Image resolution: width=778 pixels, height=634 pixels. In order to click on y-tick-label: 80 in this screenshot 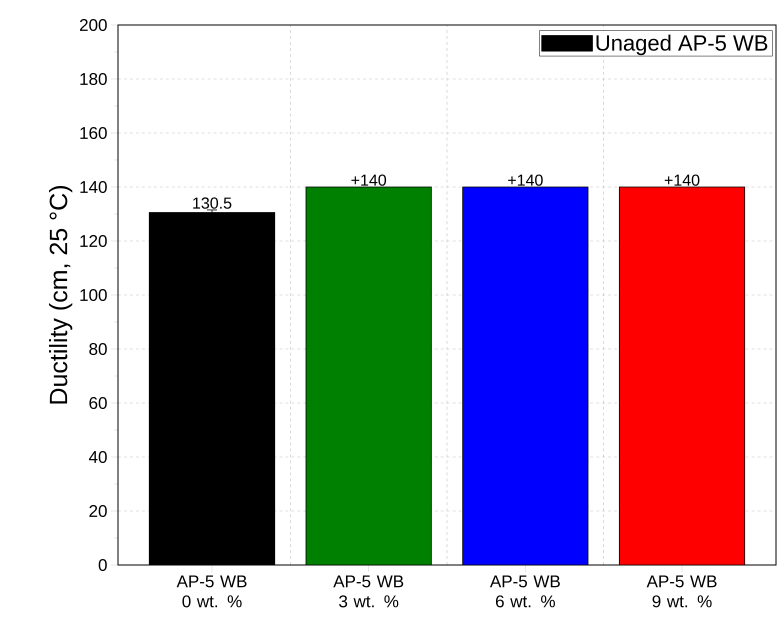, I will do `click(98, 349)`.